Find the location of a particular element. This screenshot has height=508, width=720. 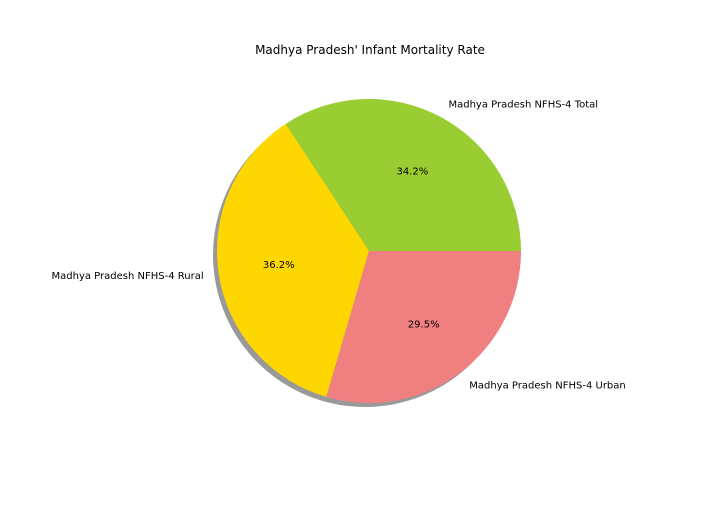

pie-slice-madhya-pradesh-nfhs-4-urban is located at coordinates (423, 327).